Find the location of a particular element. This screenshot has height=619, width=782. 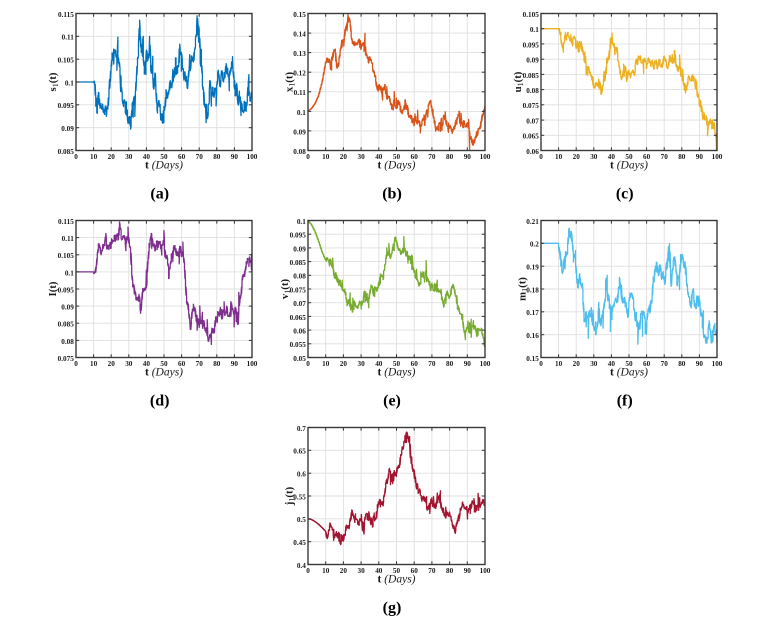

svg-text: (f) is located at coordinates (625, 401).